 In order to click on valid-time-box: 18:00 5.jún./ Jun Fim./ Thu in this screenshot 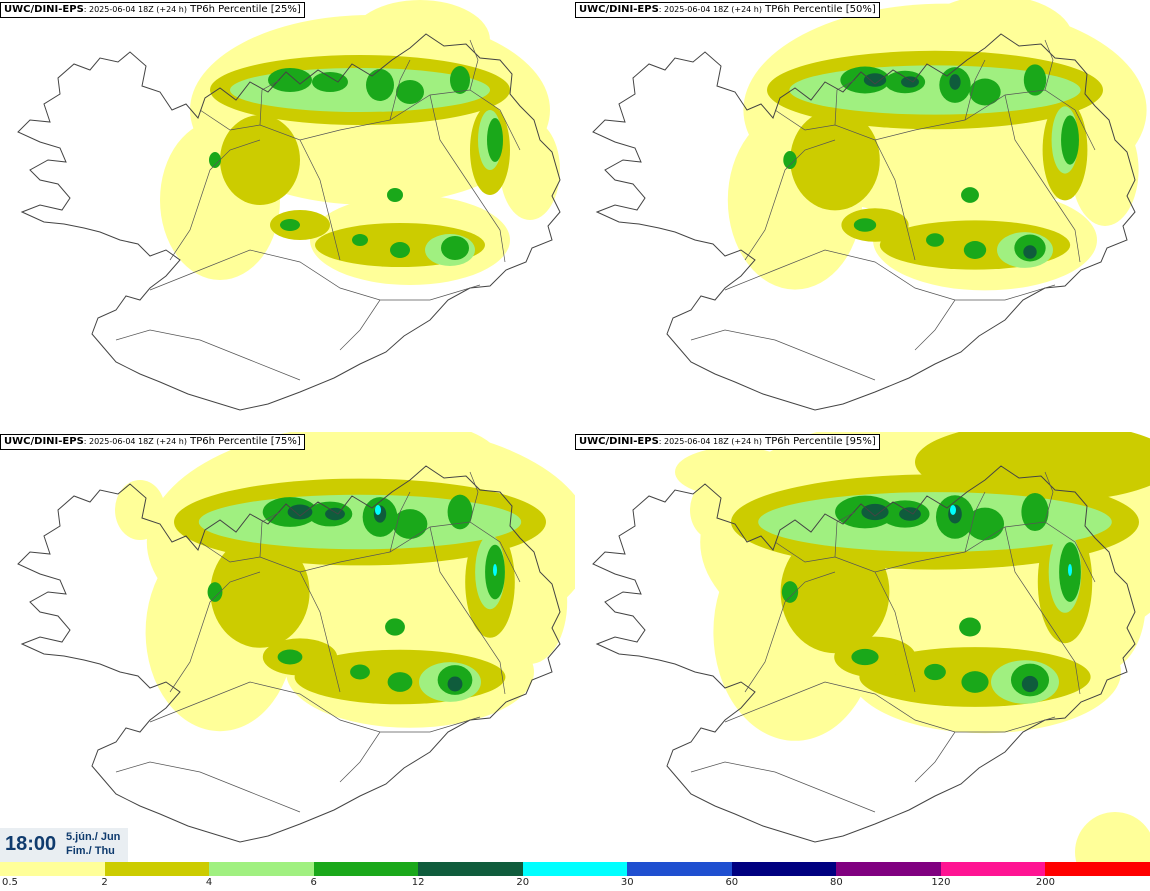, I will do `click(64, 845)`.